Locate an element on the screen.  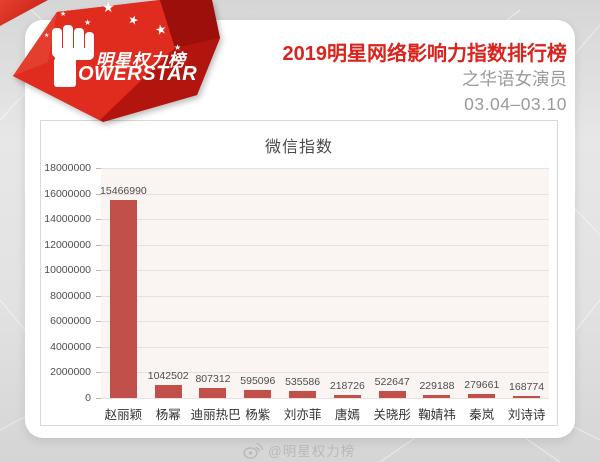
bar-slot: 15466990 is located at coordinates (123, 291).